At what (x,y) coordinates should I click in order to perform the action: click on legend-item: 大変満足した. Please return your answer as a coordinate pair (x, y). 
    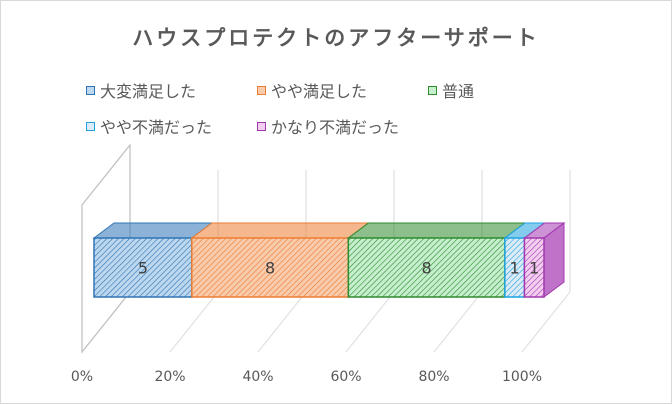
    Looking at the image, I should click on (141, 90).